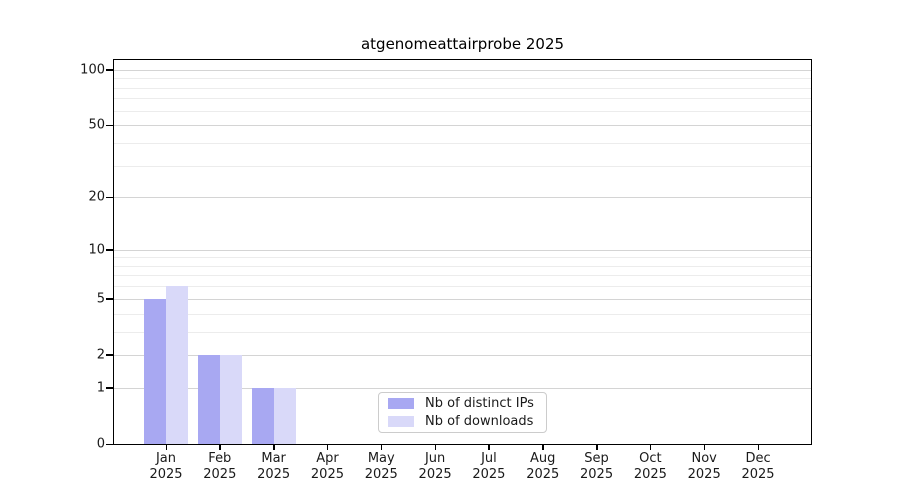  I want to click on legend-label-downloads: Nb of downloads, so click(479, 421).